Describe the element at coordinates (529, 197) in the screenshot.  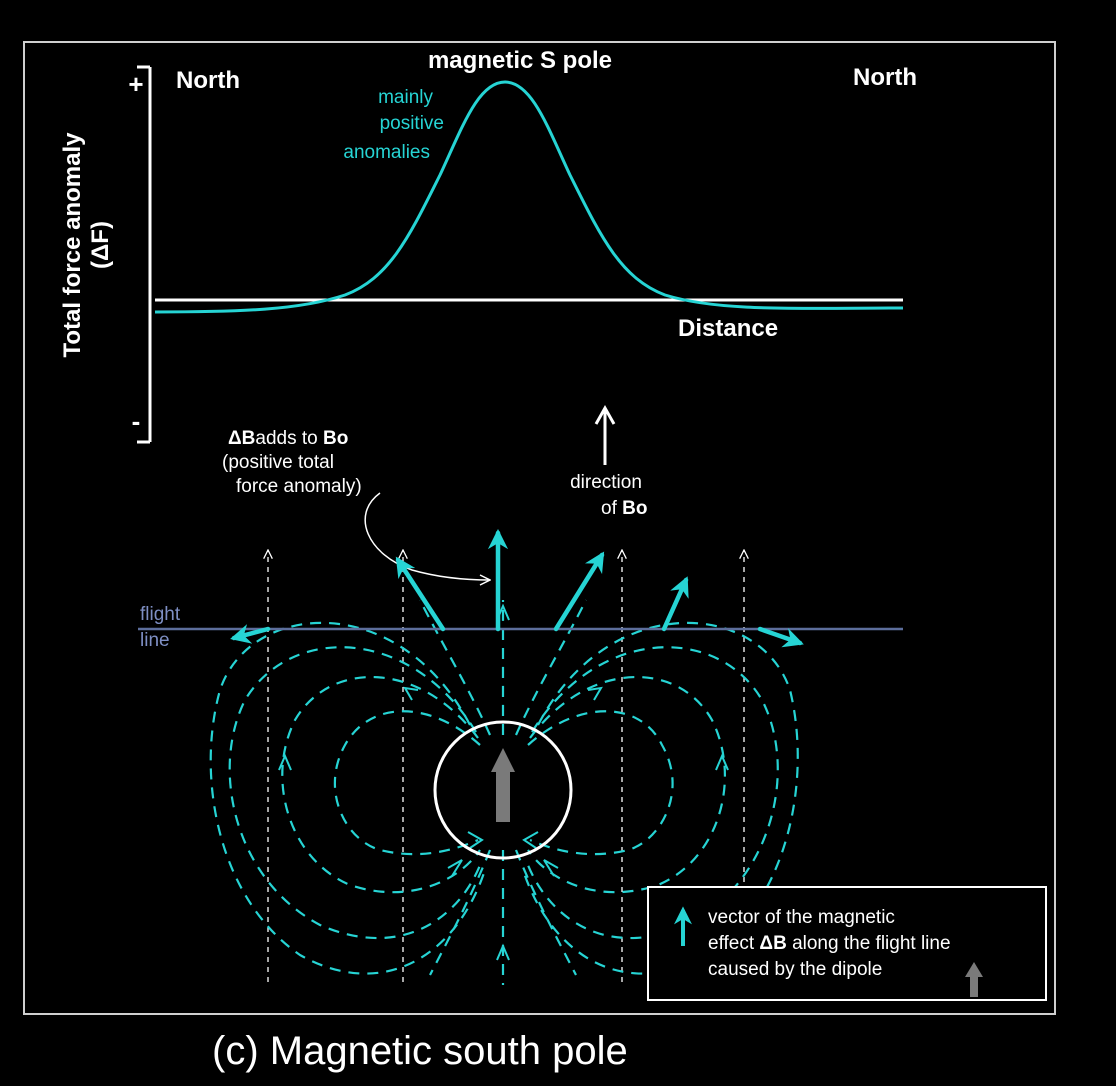
I see `anomaly-curve` at that location.